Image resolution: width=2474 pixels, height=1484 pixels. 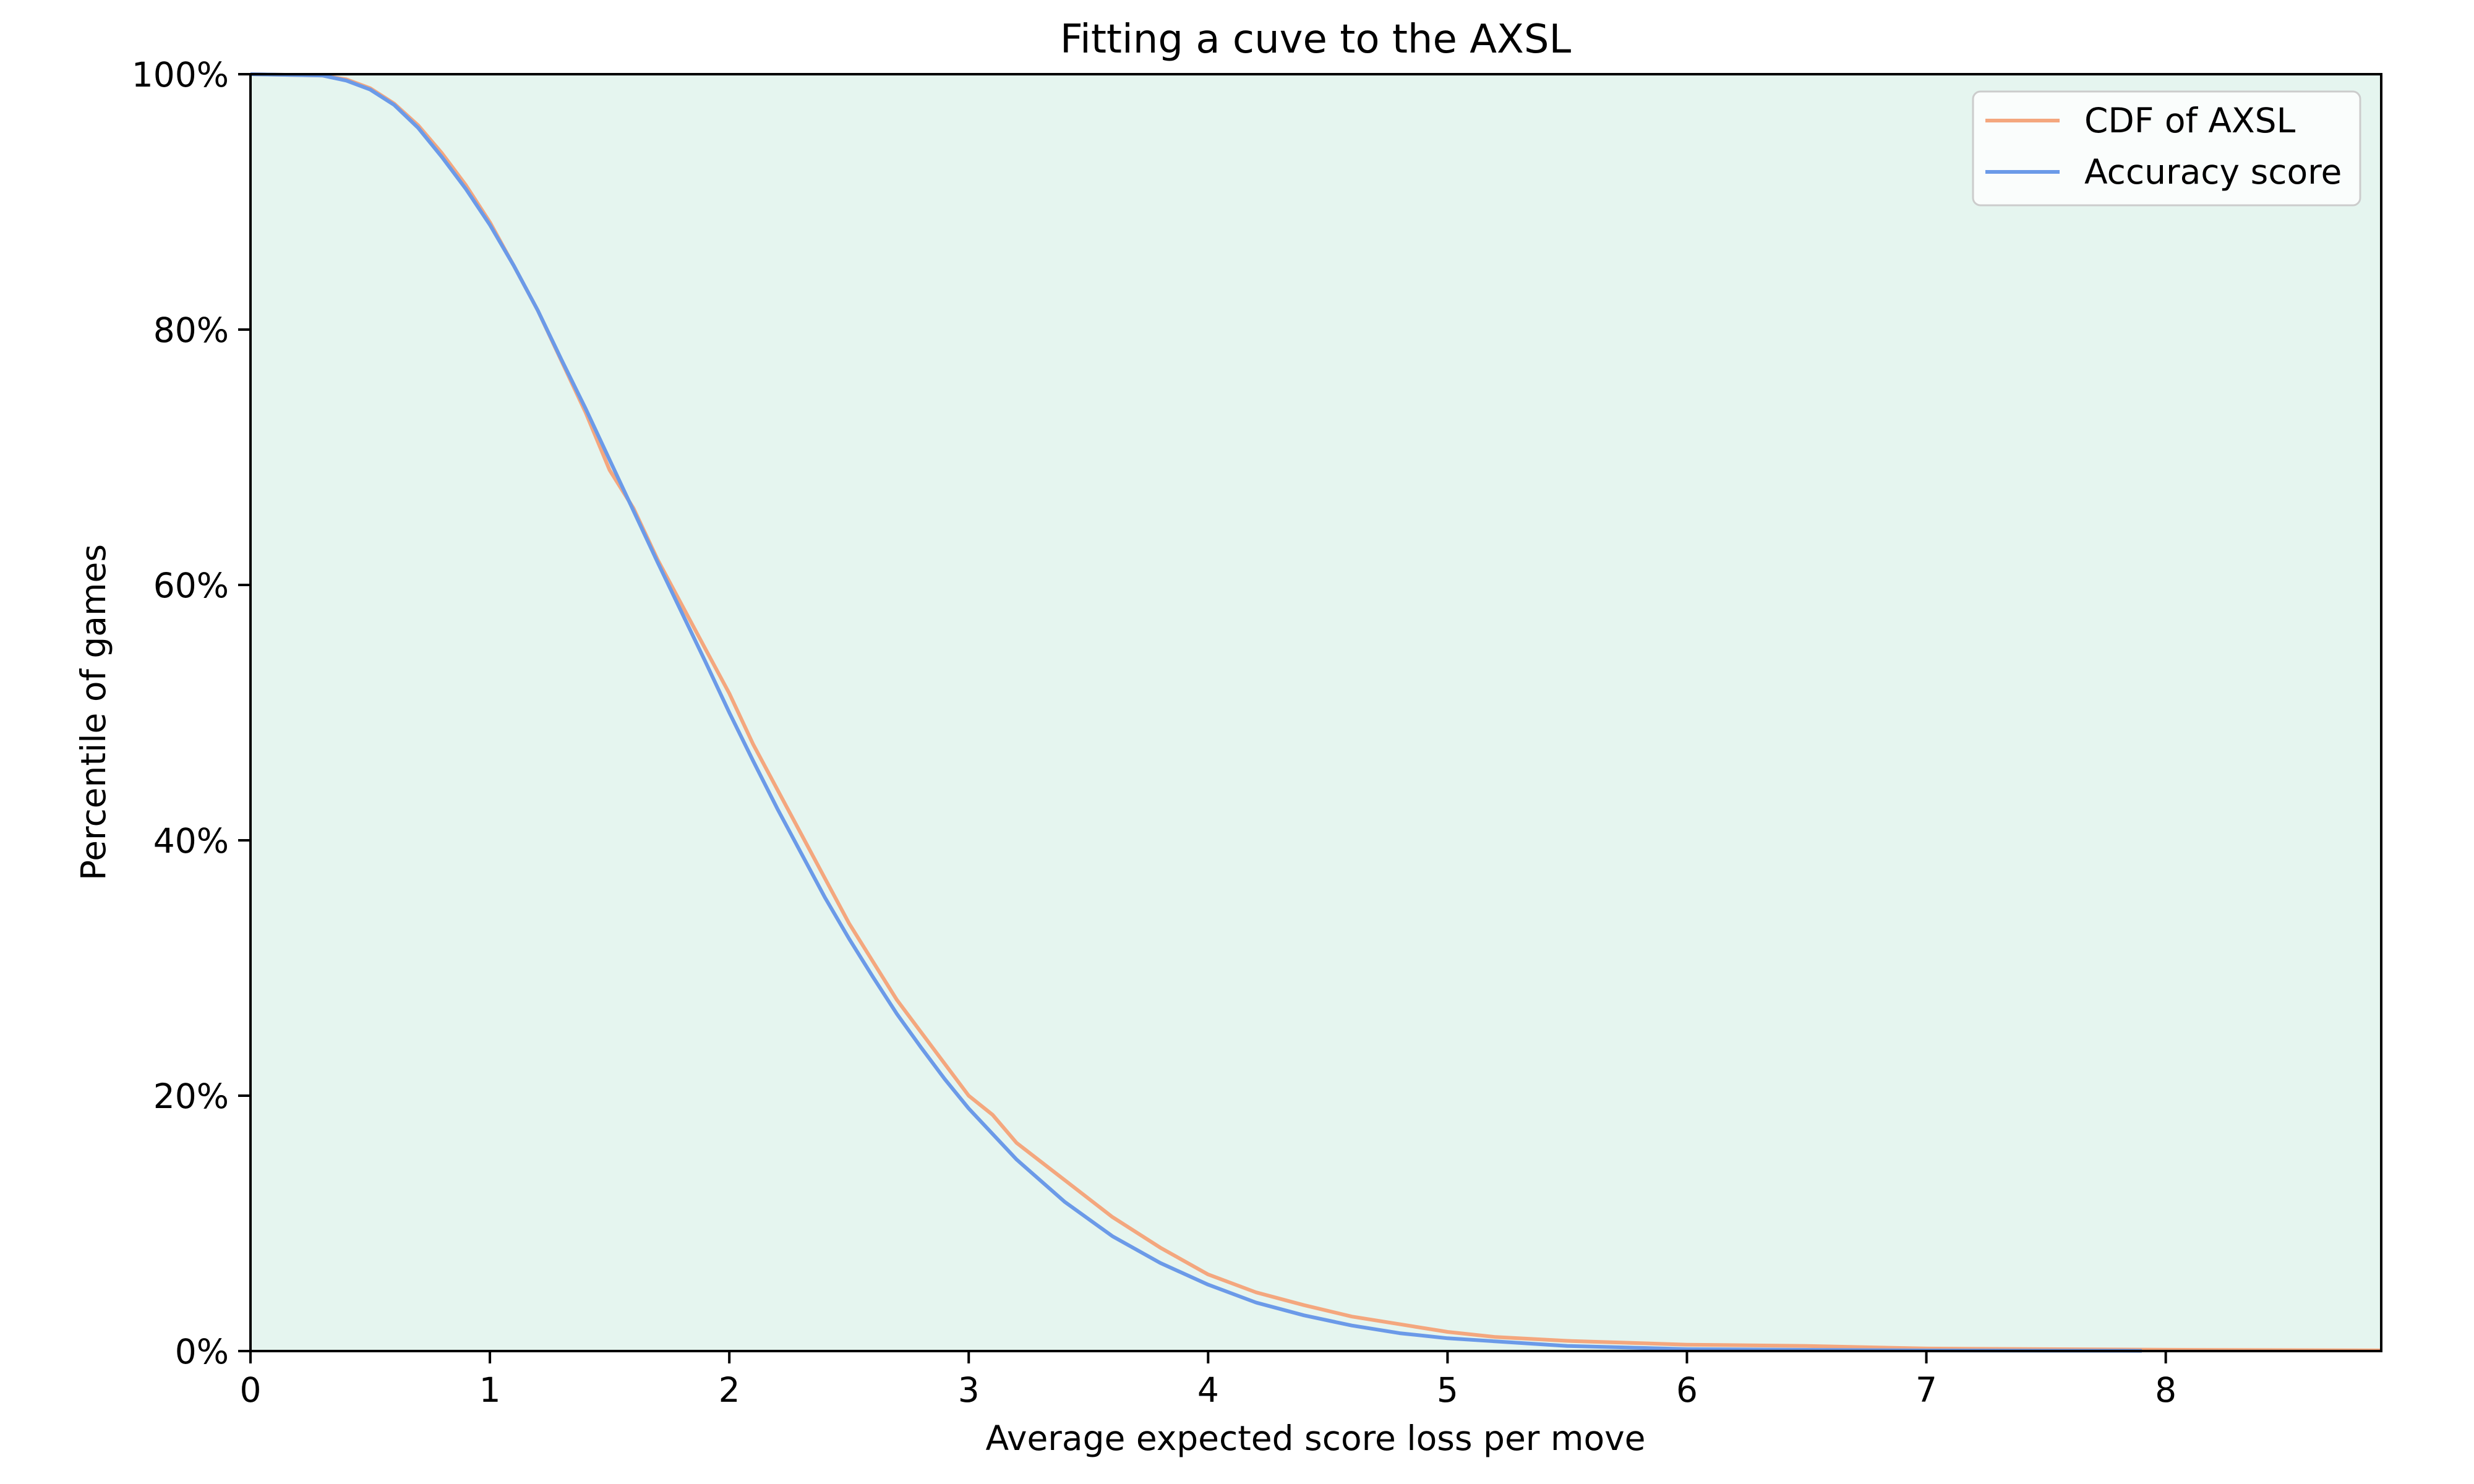 I want to click on legend-box, so click(x=2166, y=148).